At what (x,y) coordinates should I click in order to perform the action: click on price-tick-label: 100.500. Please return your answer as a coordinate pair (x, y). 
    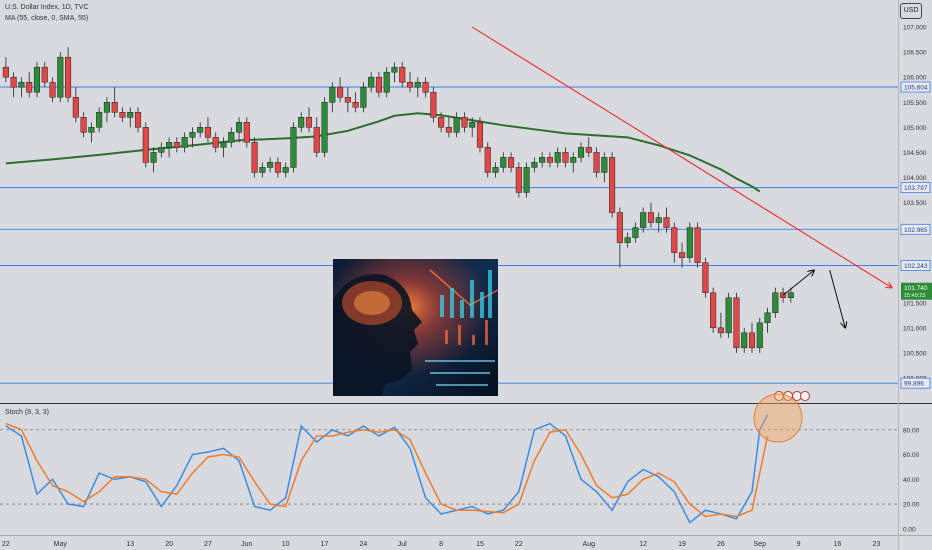
    Looking at the image, I should click on (915, 353).